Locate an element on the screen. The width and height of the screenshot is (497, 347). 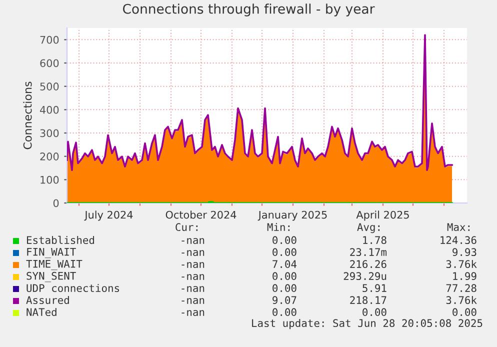
text: 124.36 is located at coordinates (458, 240).